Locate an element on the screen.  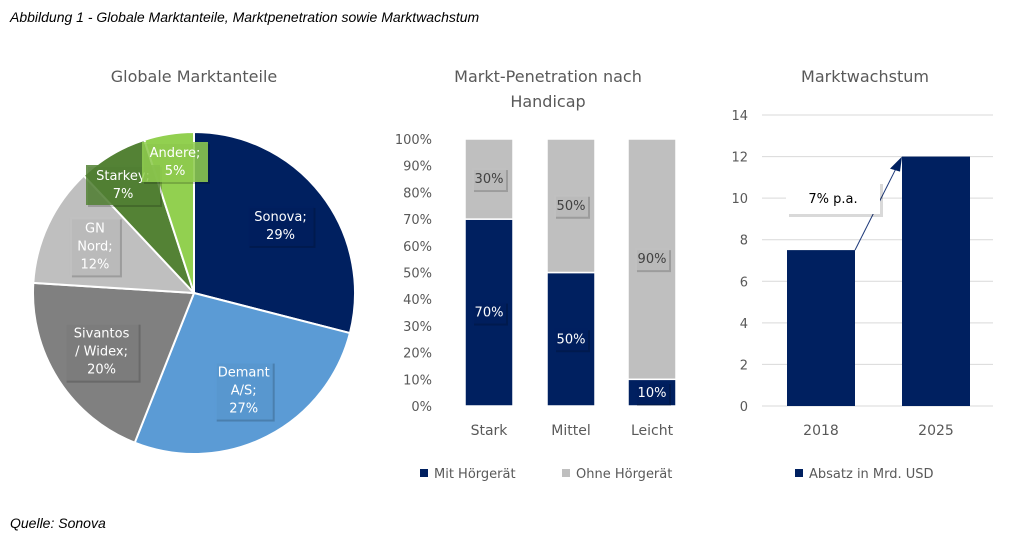
source-note: Quelle: Sonova is located at coordinates (58, 523).